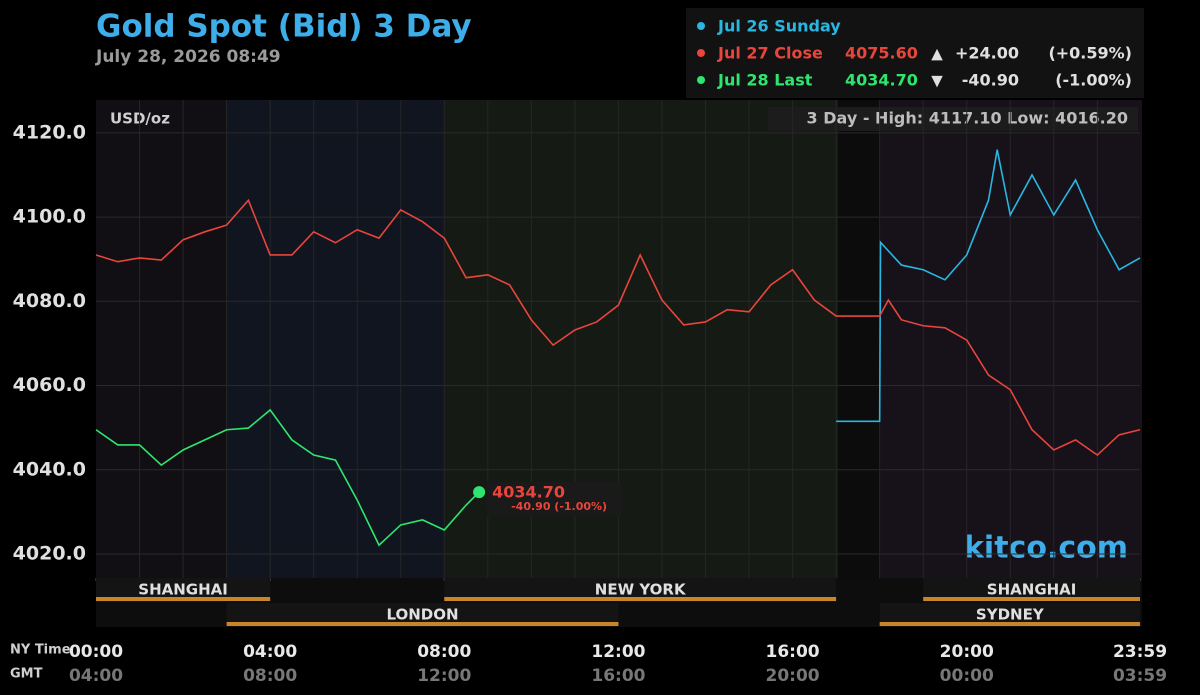 This screenshot has width=1200, height=695. What do you see at coordinates (270, 676) in the screenshot?
I see `gmt-tick-label: 08:00` at bounding box center [270, 676].